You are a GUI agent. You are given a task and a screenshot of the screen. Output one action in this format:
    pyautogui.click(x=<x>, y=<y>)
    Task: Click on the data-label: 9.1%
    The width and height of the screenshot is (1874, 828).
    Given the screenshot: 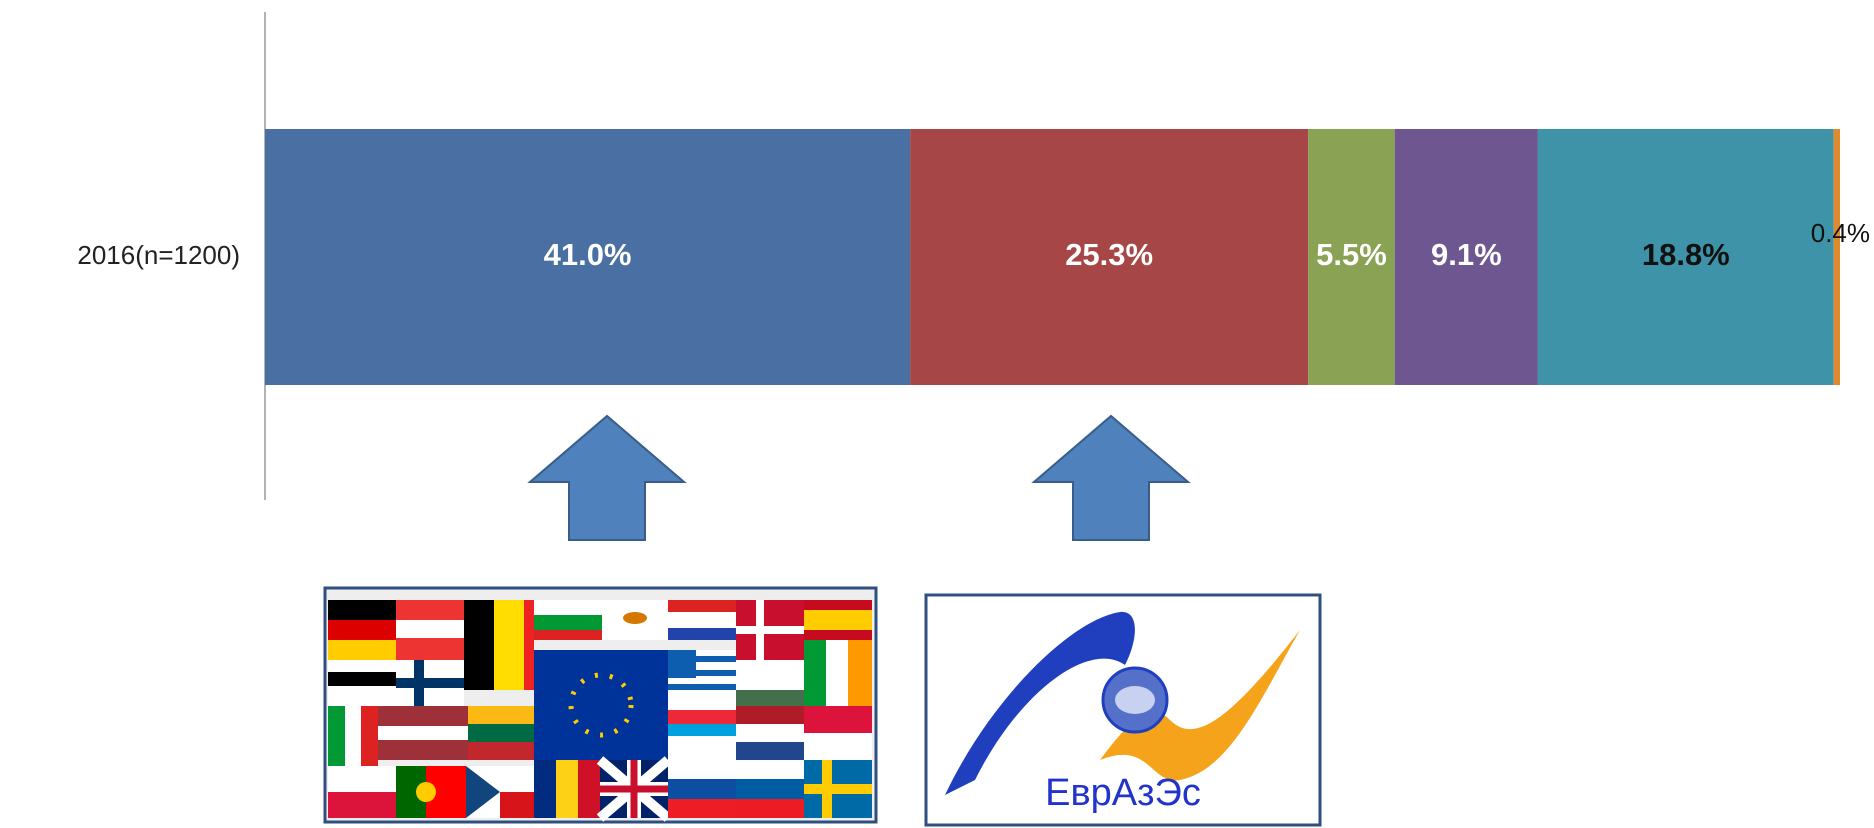 What is the action you would take?
    pyautogui.click(x=1466, y=254)
    